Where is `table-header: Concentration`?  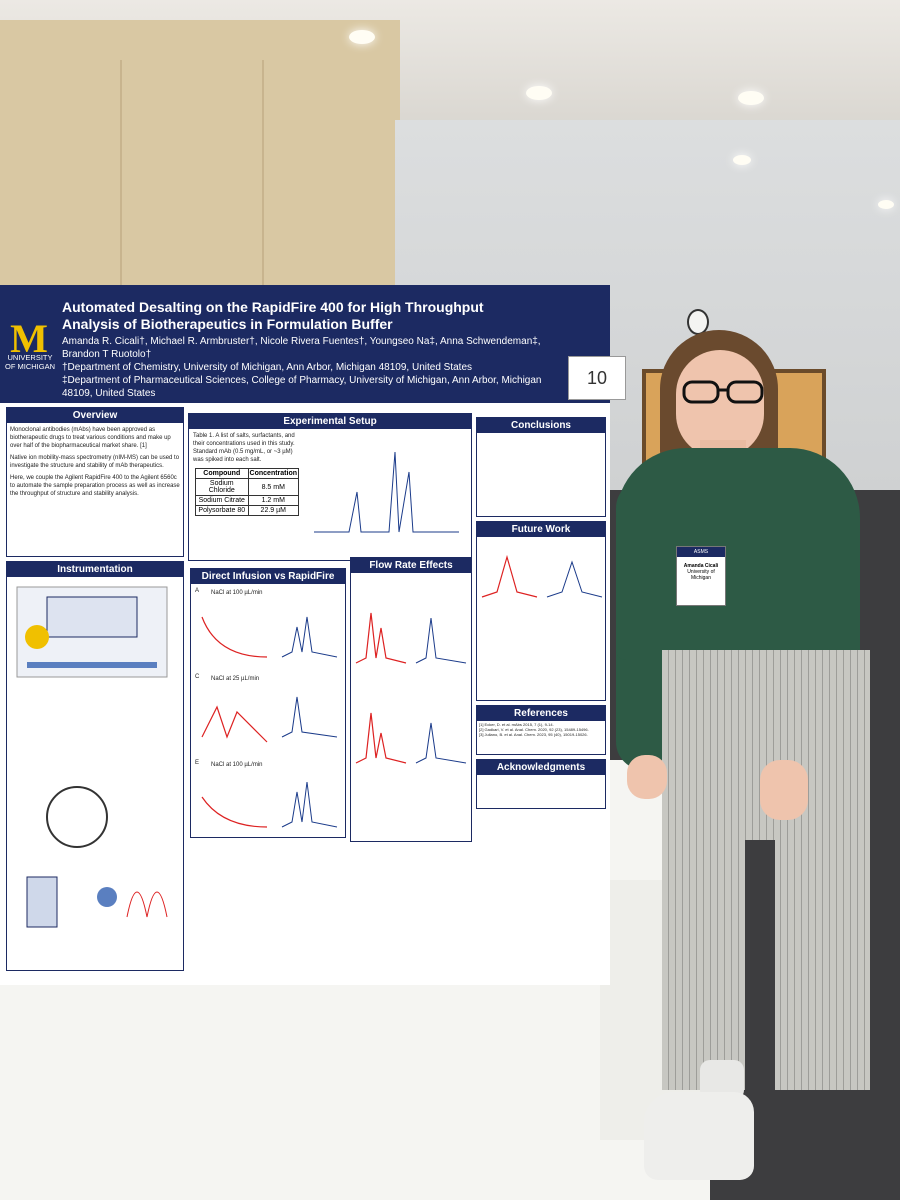 table-header: Concentration is located at coordinates (273, 473).